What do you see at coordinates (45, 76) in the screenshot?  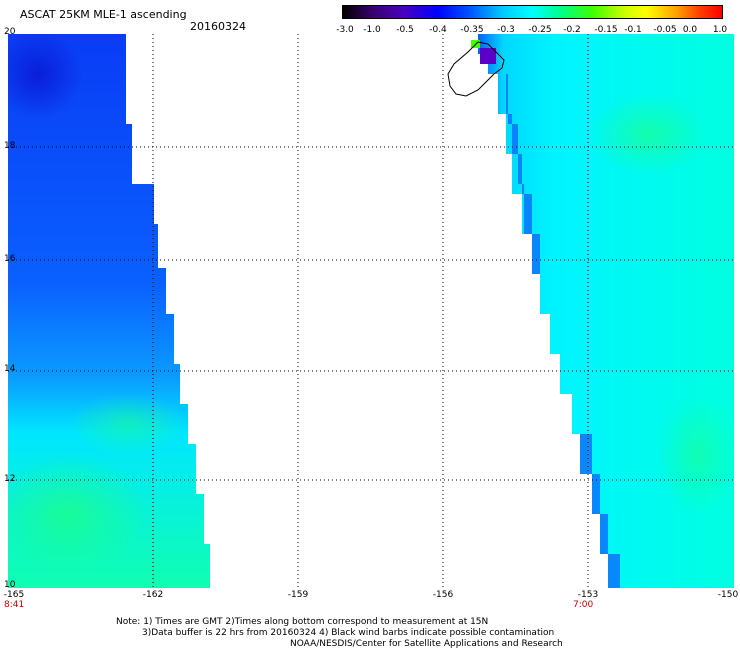 I see `dark-blue-patch` at bounding box center [45, 76].